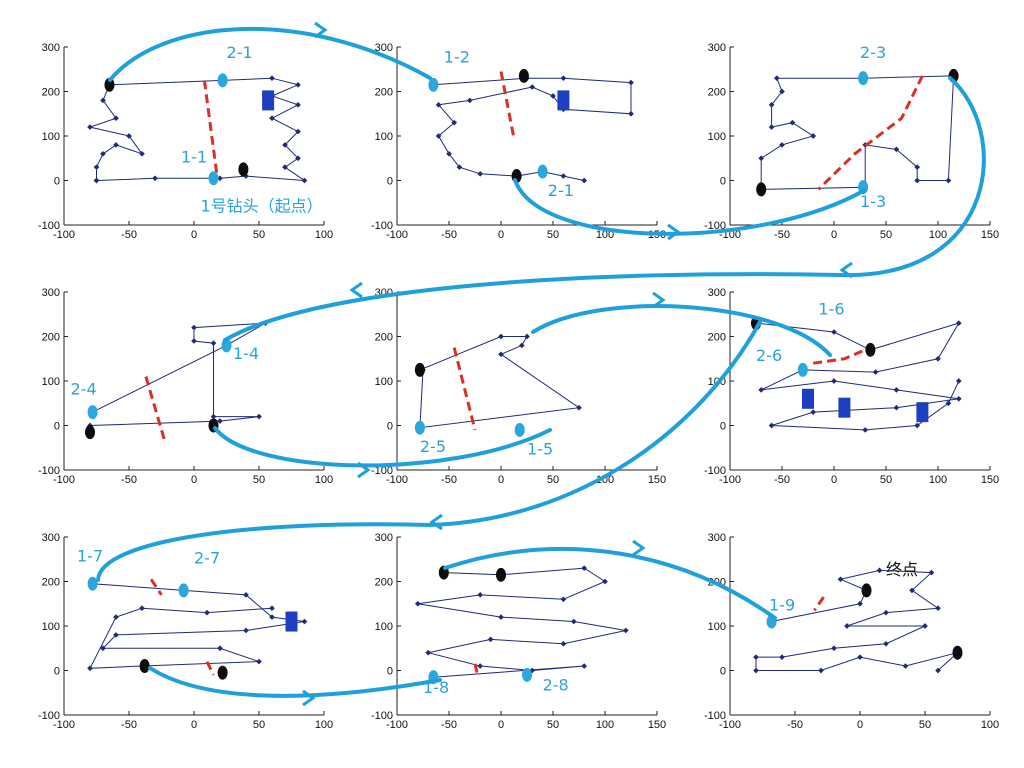 This screenshot has width=1024, height=768. What do you see at coordinates (841, 355) in the screenshot?
I see `red-dash` at bounding box center [841, 355].